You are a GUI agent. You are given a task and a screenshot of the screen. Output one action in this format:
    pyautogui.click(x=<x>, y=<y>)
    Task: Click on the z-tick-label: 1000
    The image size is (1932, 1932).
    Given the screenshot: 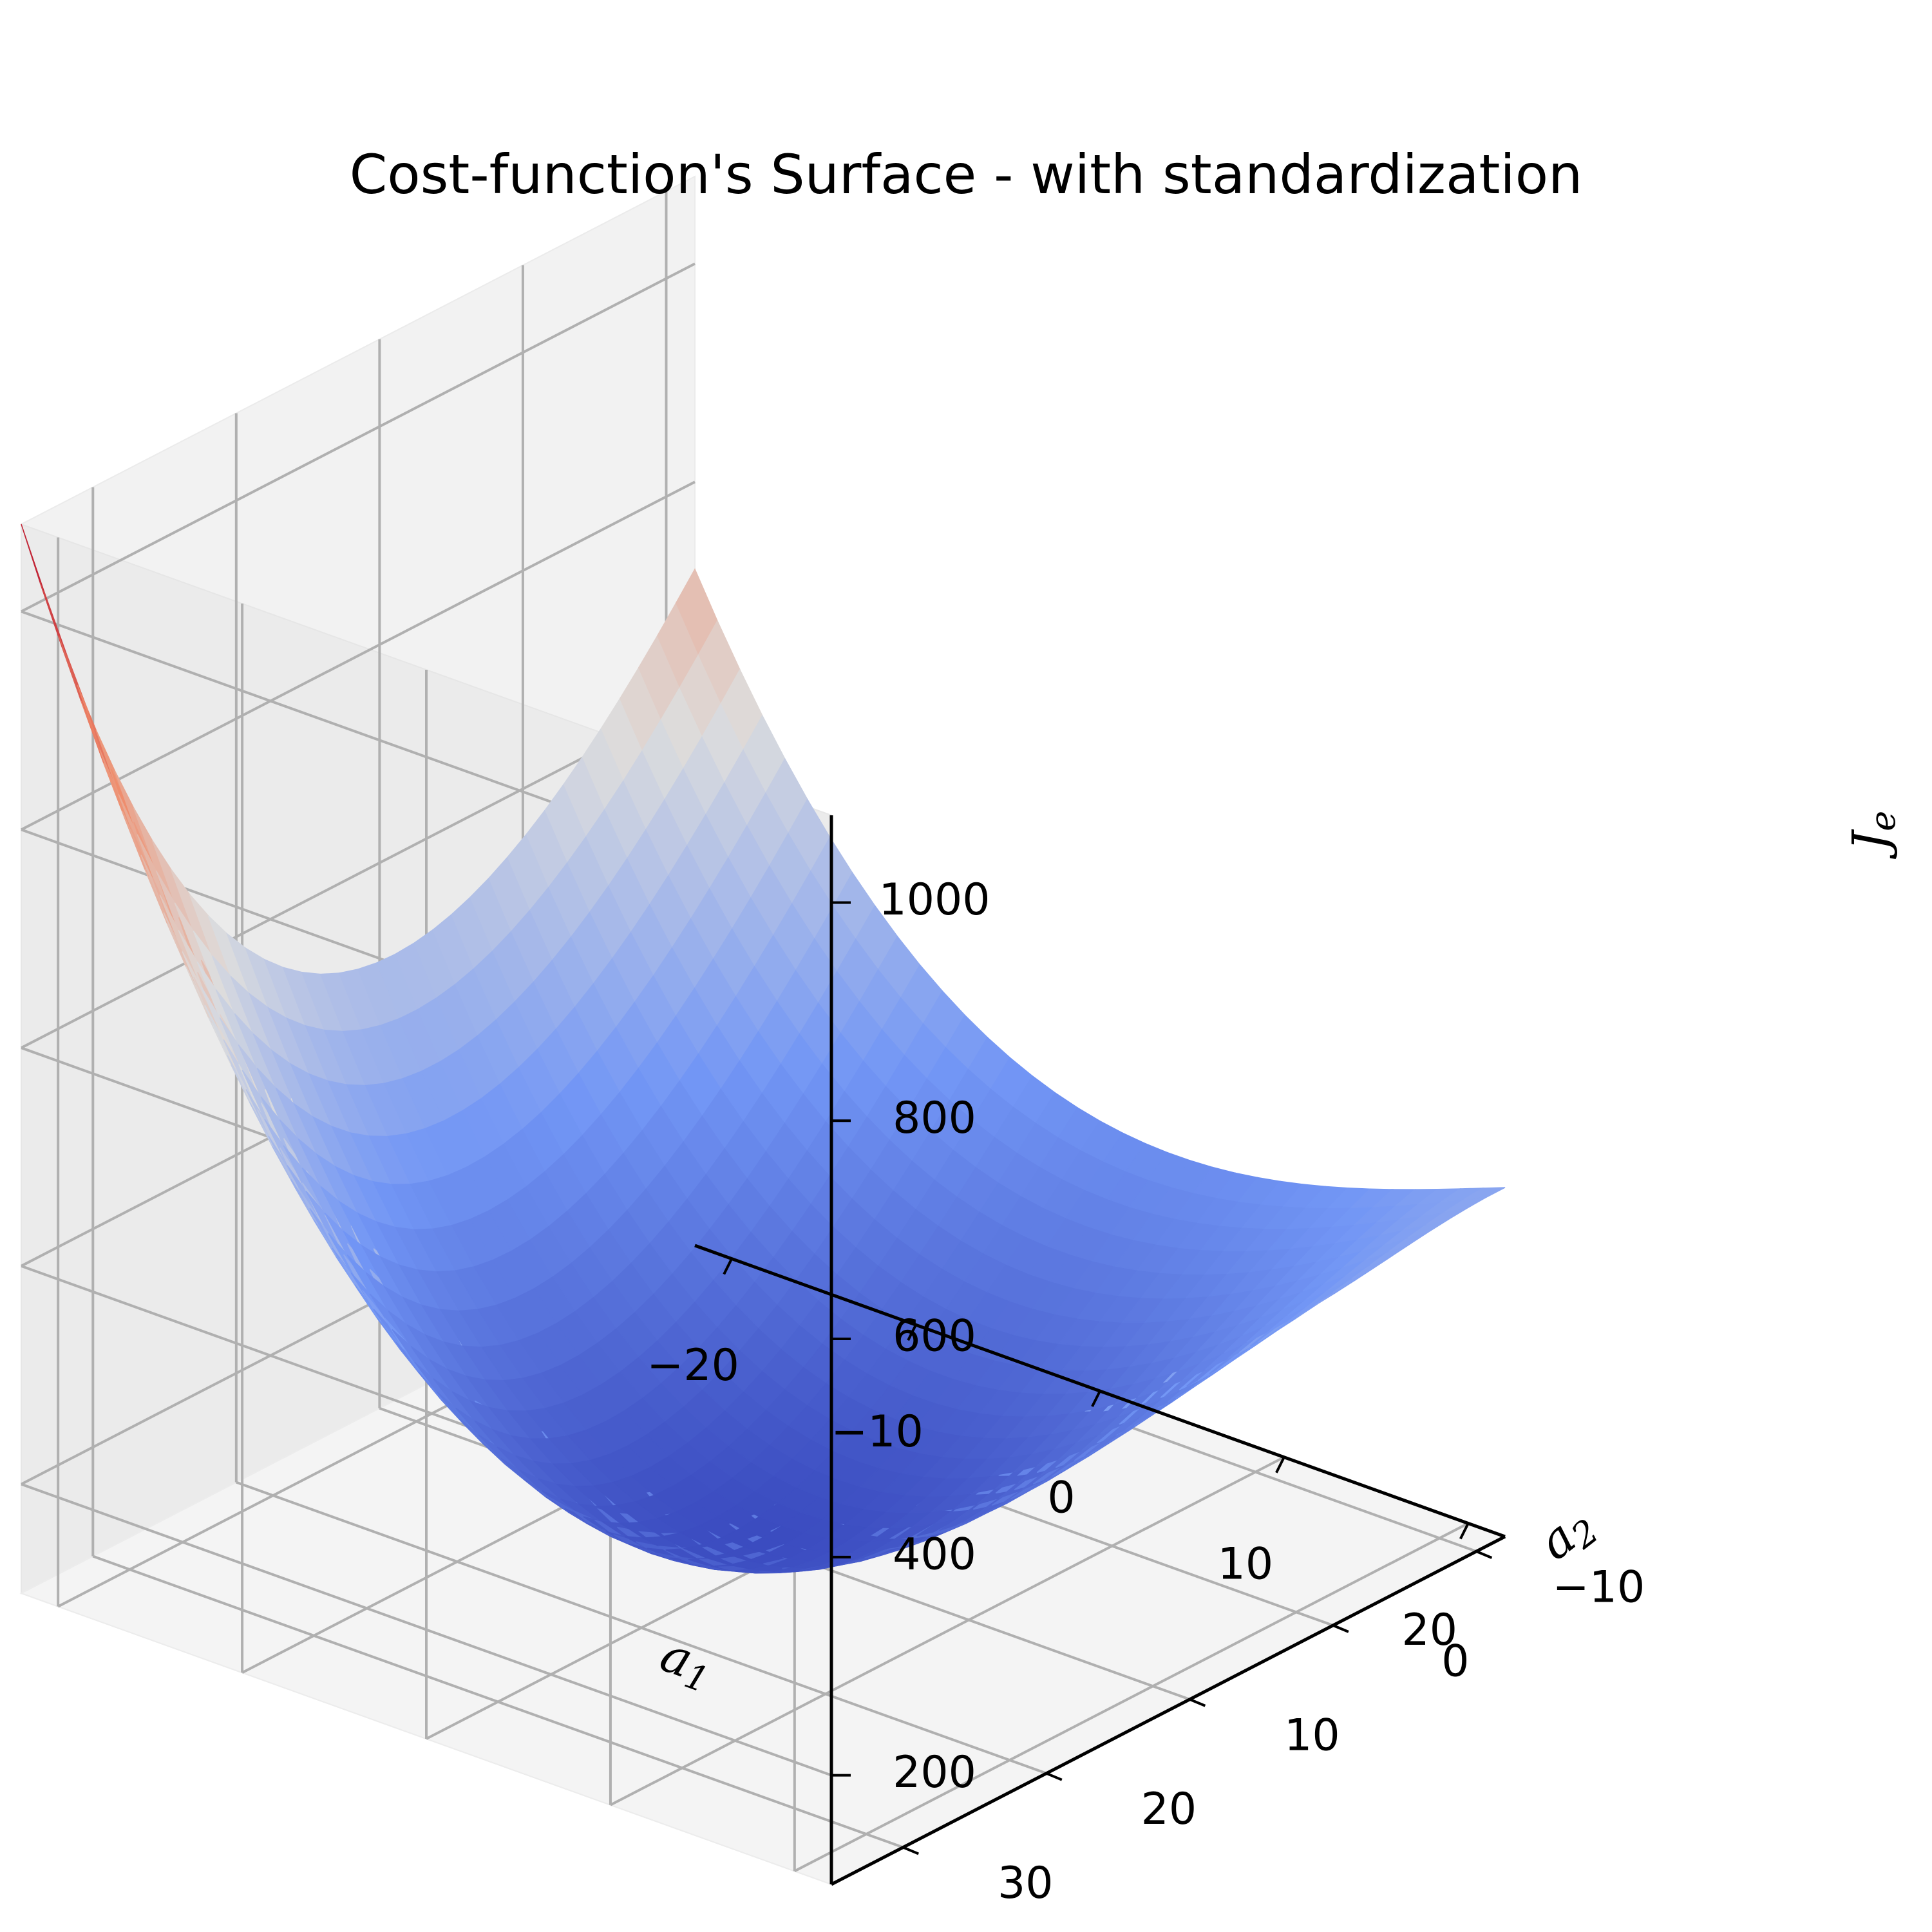 What is the action you would take?
    pyautogui.click(x=934, y=900)
    